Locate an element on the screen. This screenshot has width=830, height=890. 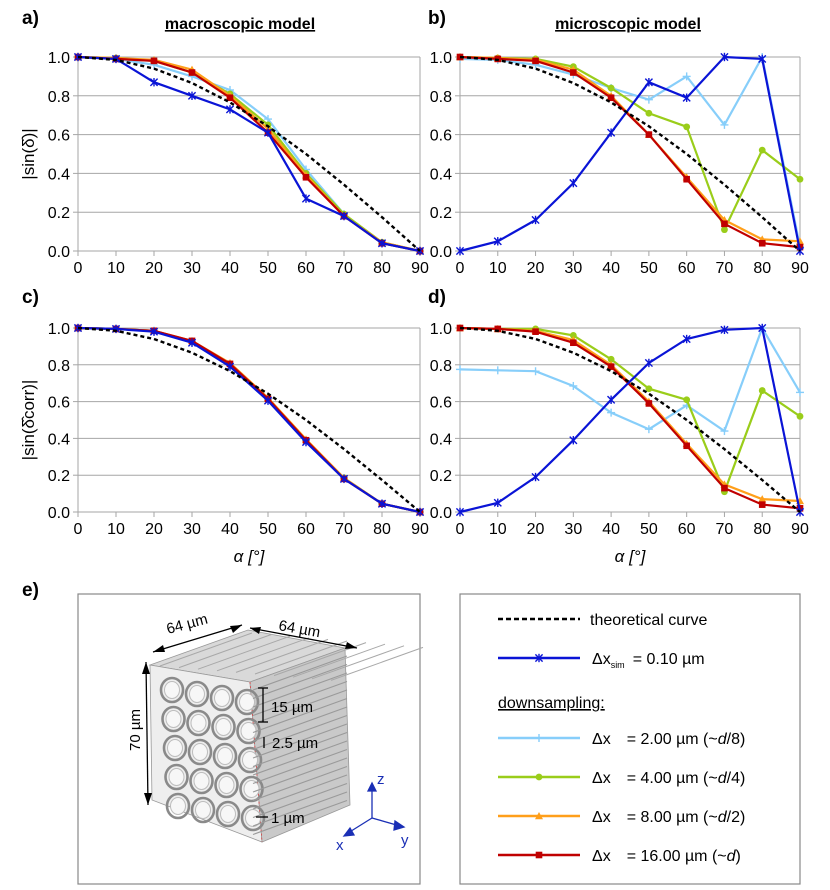
panel-letter: d) is located at coordinates (437, 297).